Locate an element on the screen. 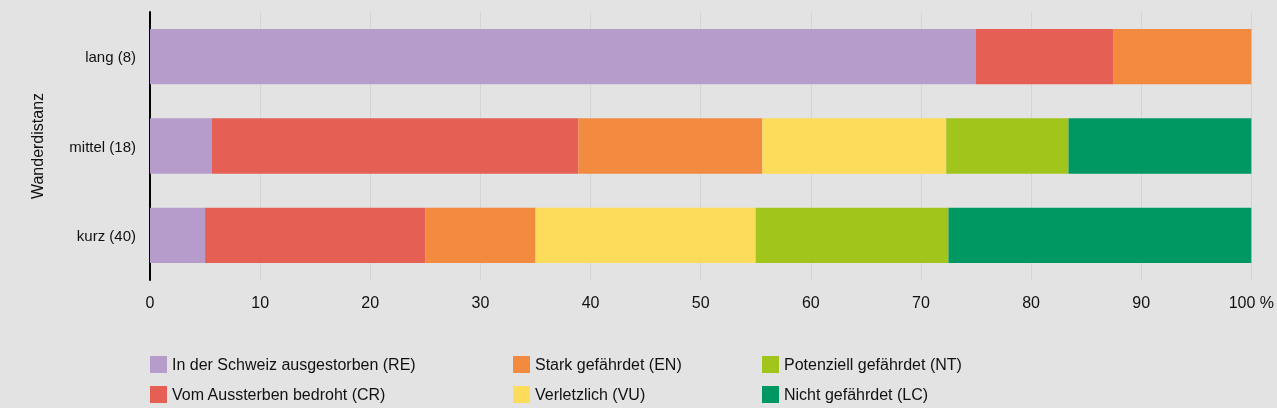 The image size is (1277, 408). legend-label: Nicht gefährdet (LC) is located at coordinates (856, 394).